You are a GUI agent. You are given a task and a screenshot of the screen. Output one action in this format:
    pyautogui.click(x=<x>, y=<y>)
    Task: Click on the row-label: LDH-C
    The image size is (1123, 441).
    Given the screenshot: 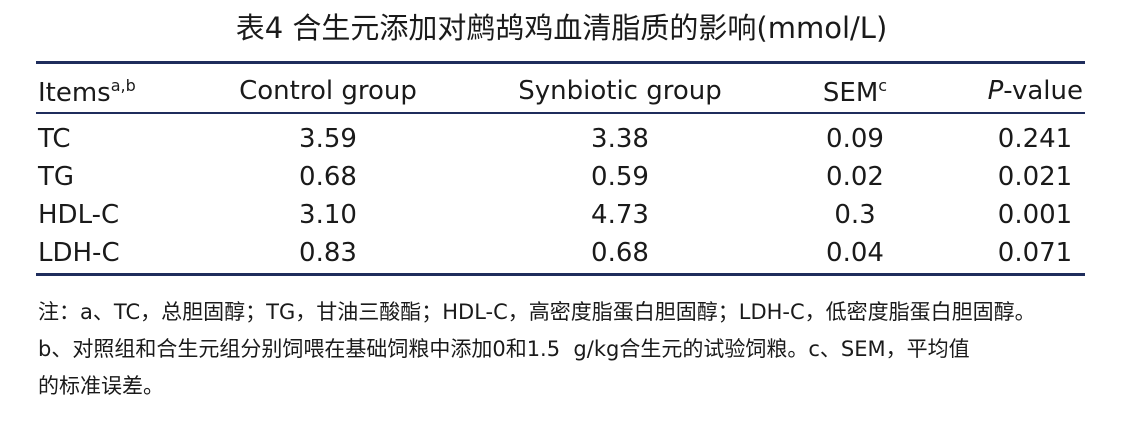 What is the action you would take?
    pyautogui.click(x=79, y=253)
    